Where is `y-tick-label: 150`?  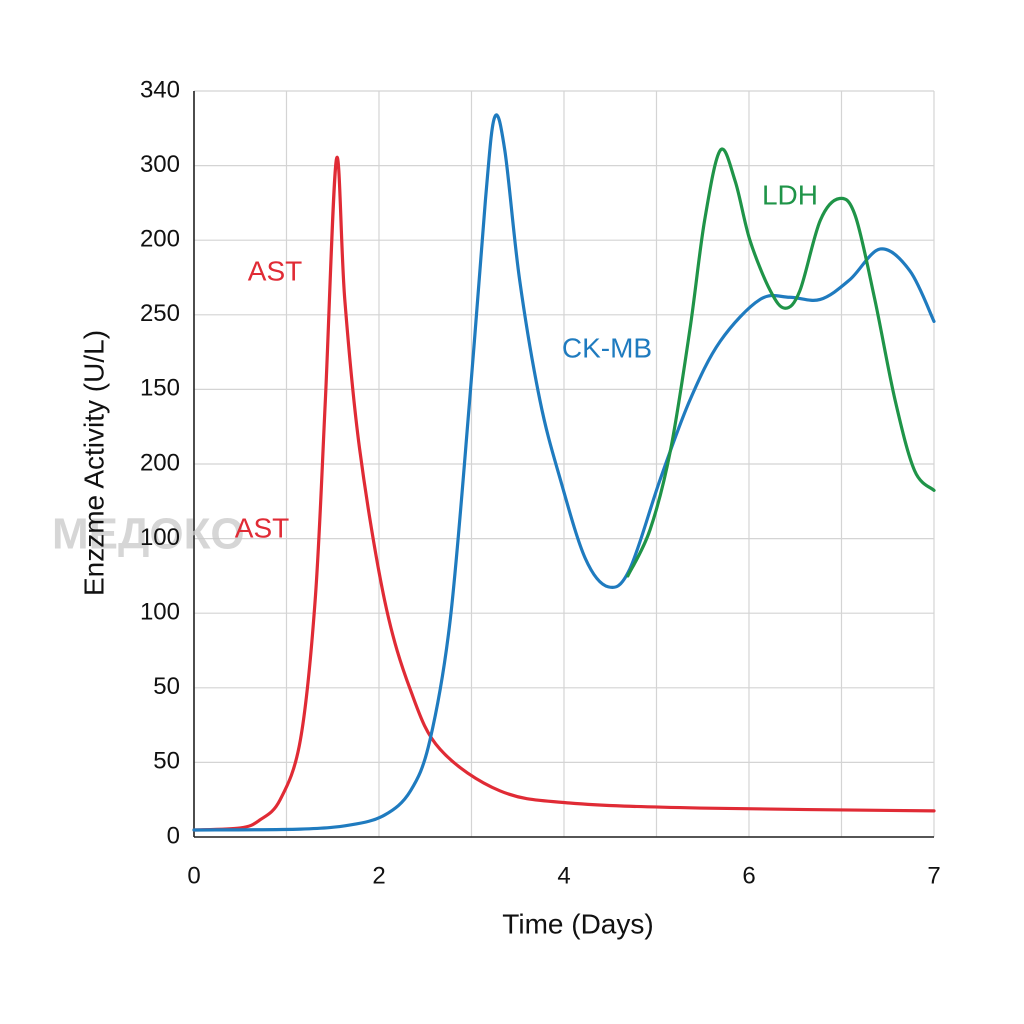 y-tick-label: 150 is located at coordinates (160, 388).